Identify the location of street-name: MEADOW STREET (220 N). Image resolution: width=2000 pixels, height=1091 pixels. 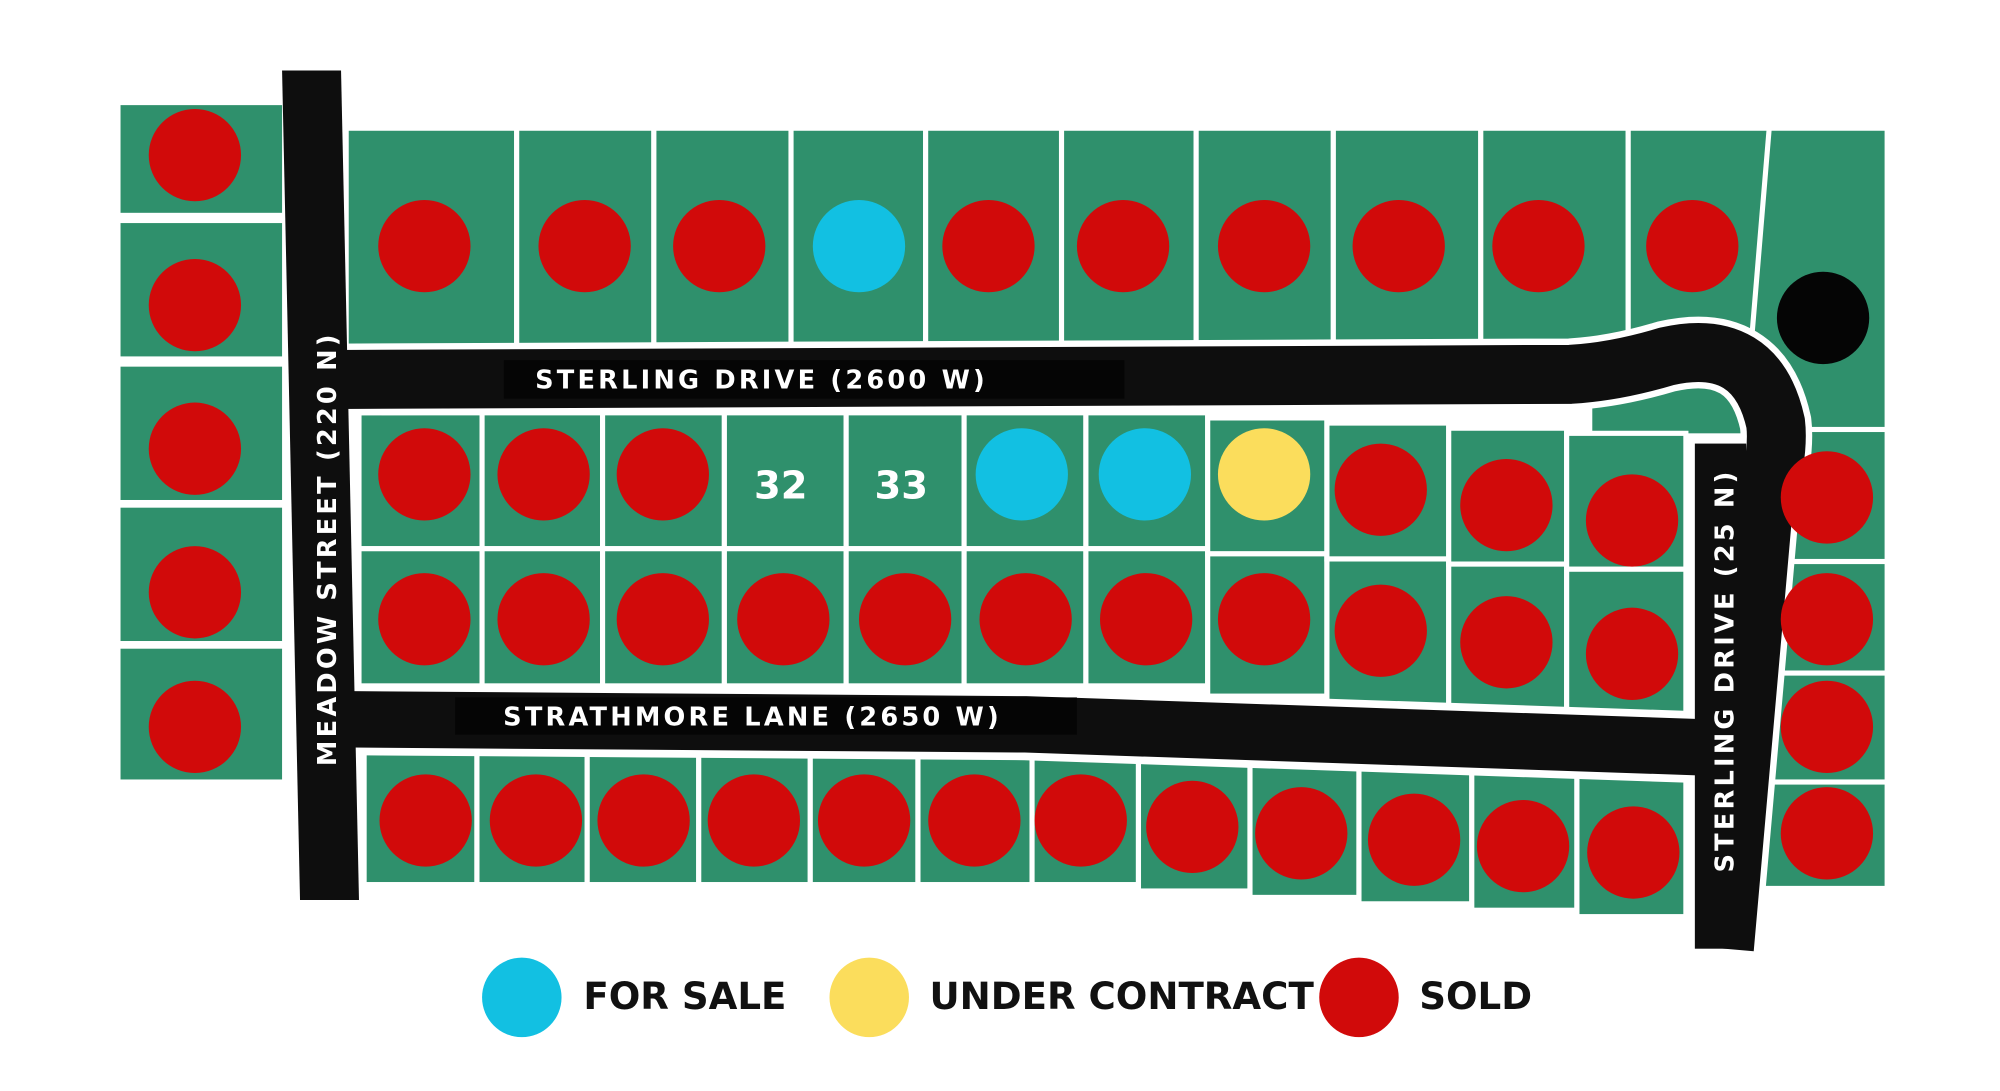
(328, 548).